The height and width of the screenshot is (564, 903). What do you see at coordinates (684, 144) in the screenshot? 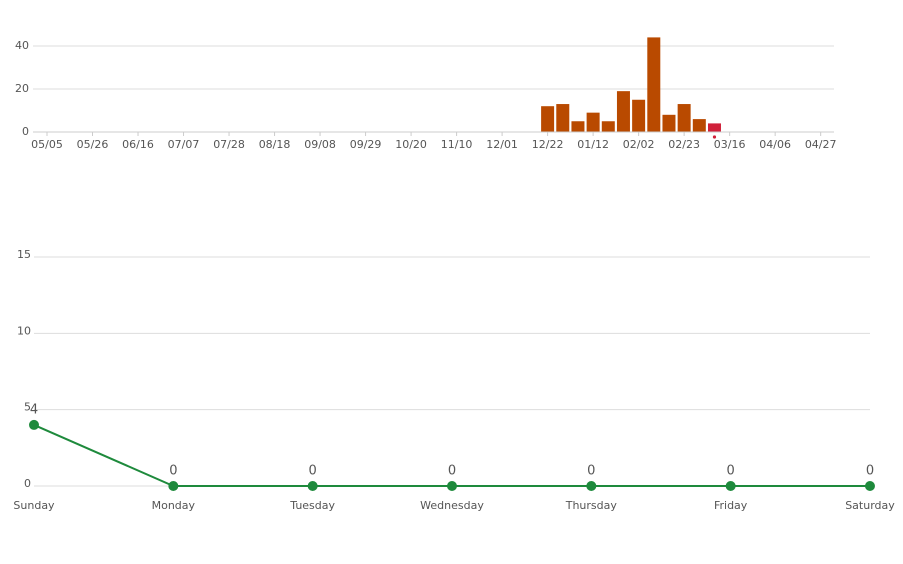
I see `x-tick-label: 02/23` at bounding box center [684, 144].